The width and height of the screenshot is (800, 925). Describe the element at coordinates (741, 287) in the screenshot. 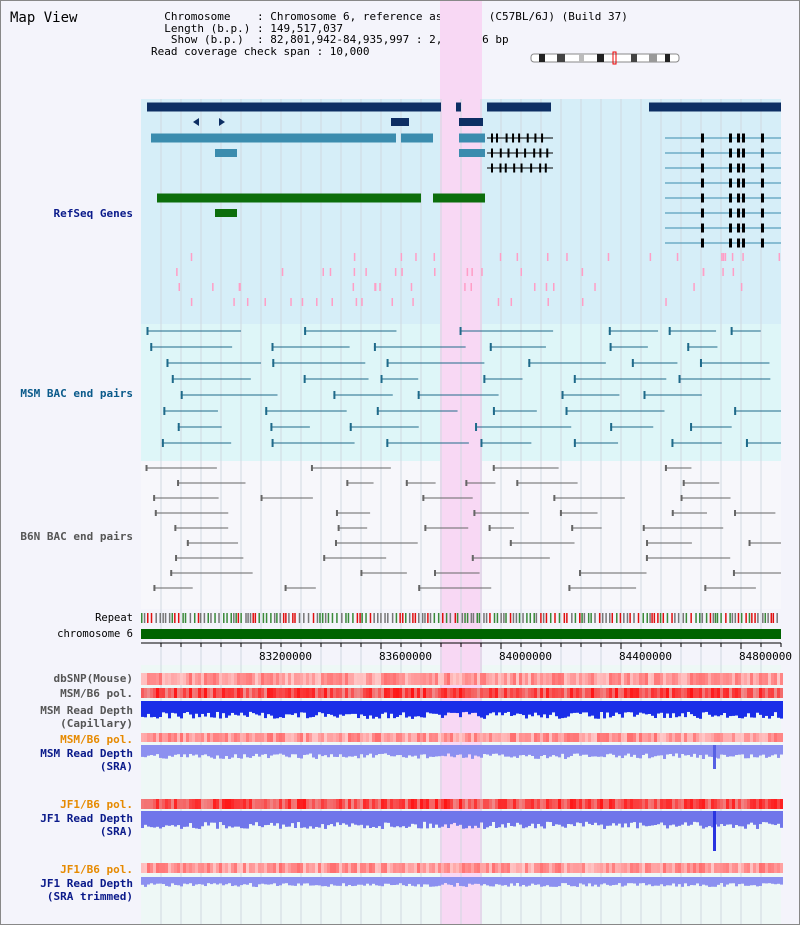

I see `read-mark` at that location.